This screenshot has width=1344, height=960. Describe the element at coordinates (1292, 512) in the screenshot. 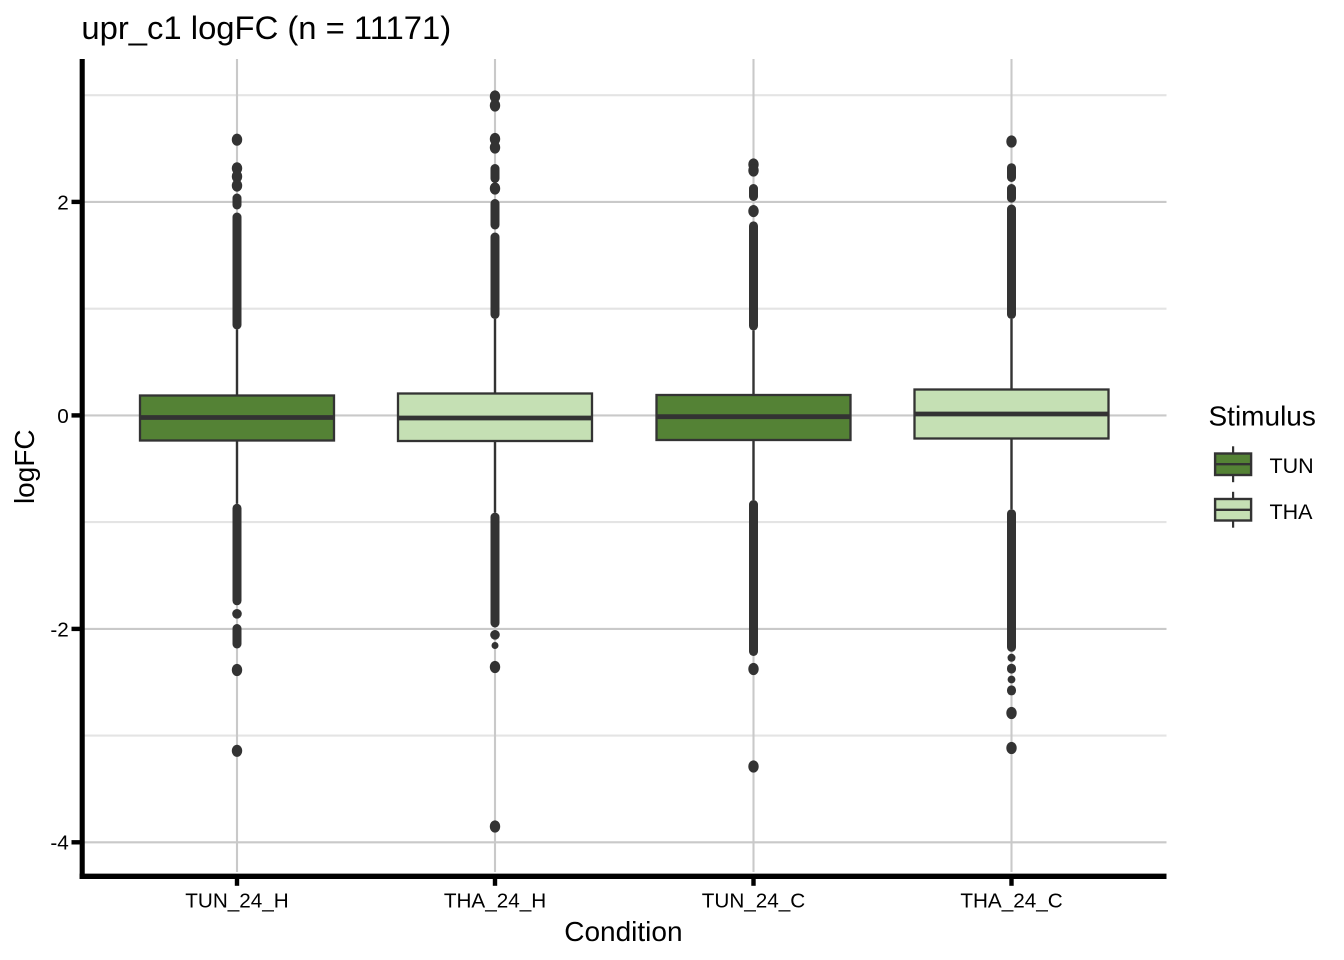

I see `svg-text: THA` at that location.